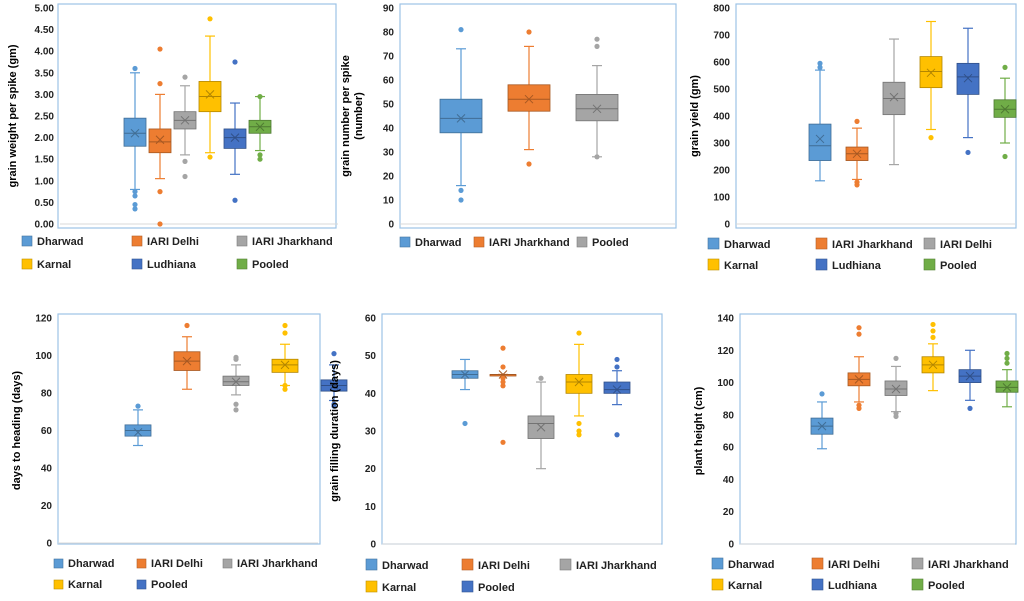 The image size is (1024, 601). What do you see at coordinates (725, 319) in the screenshot?
I see `y-tick-label: 140` at bounding box center [725, 319].